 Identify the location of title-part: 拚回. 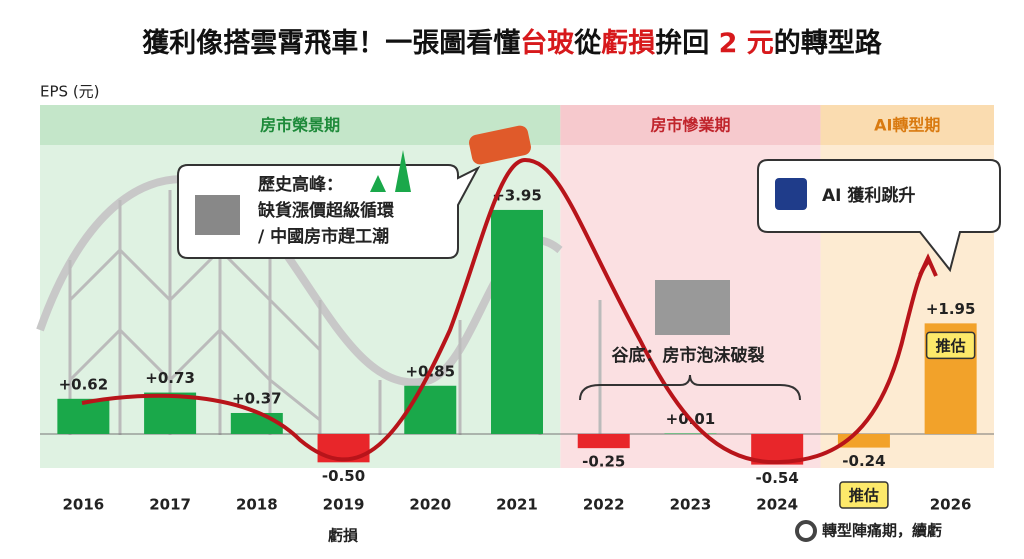
(686, 43).